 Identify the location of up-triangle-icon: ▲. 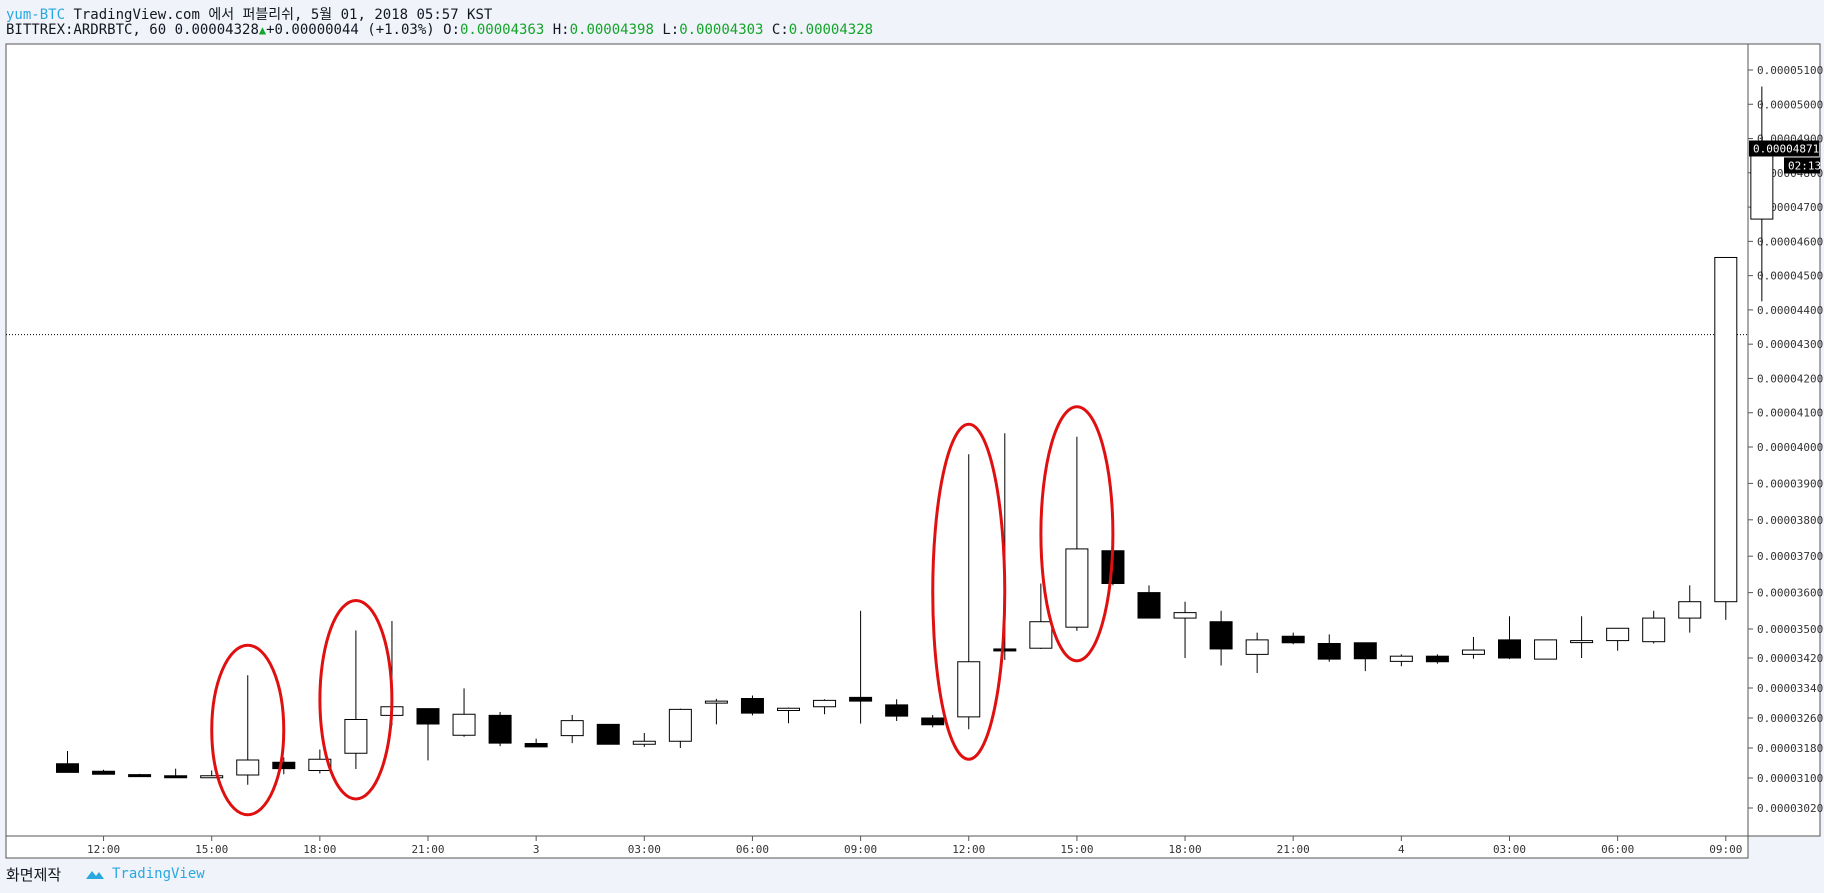
(262, 30).